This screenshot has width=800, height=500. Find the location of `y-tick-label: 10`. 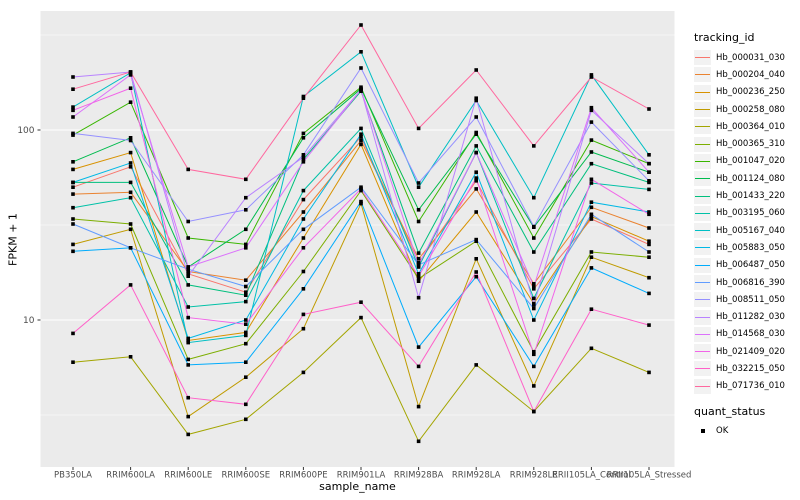

y-tick-label: 10 is located at coordinates (29, 321).